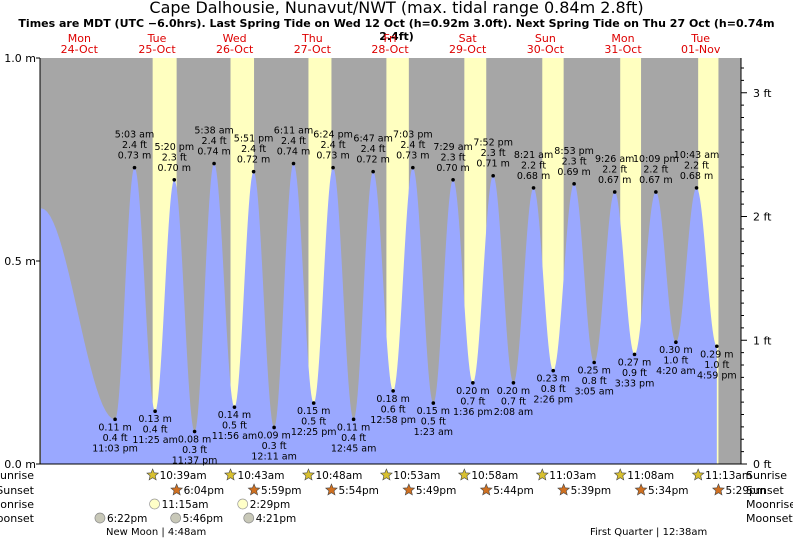  What do you see at coordinates (634, 362) in the screenshot?
I see `tide-label: 0.27 m` at bounding box center [634, 362].